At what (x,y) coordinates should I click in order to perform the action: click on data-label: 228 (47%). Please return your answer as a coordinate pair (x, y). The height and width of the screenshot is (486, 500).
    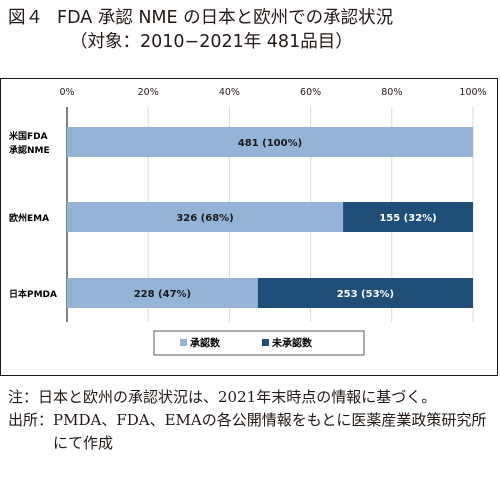
    Looking at the image, I should click on (162, 294).